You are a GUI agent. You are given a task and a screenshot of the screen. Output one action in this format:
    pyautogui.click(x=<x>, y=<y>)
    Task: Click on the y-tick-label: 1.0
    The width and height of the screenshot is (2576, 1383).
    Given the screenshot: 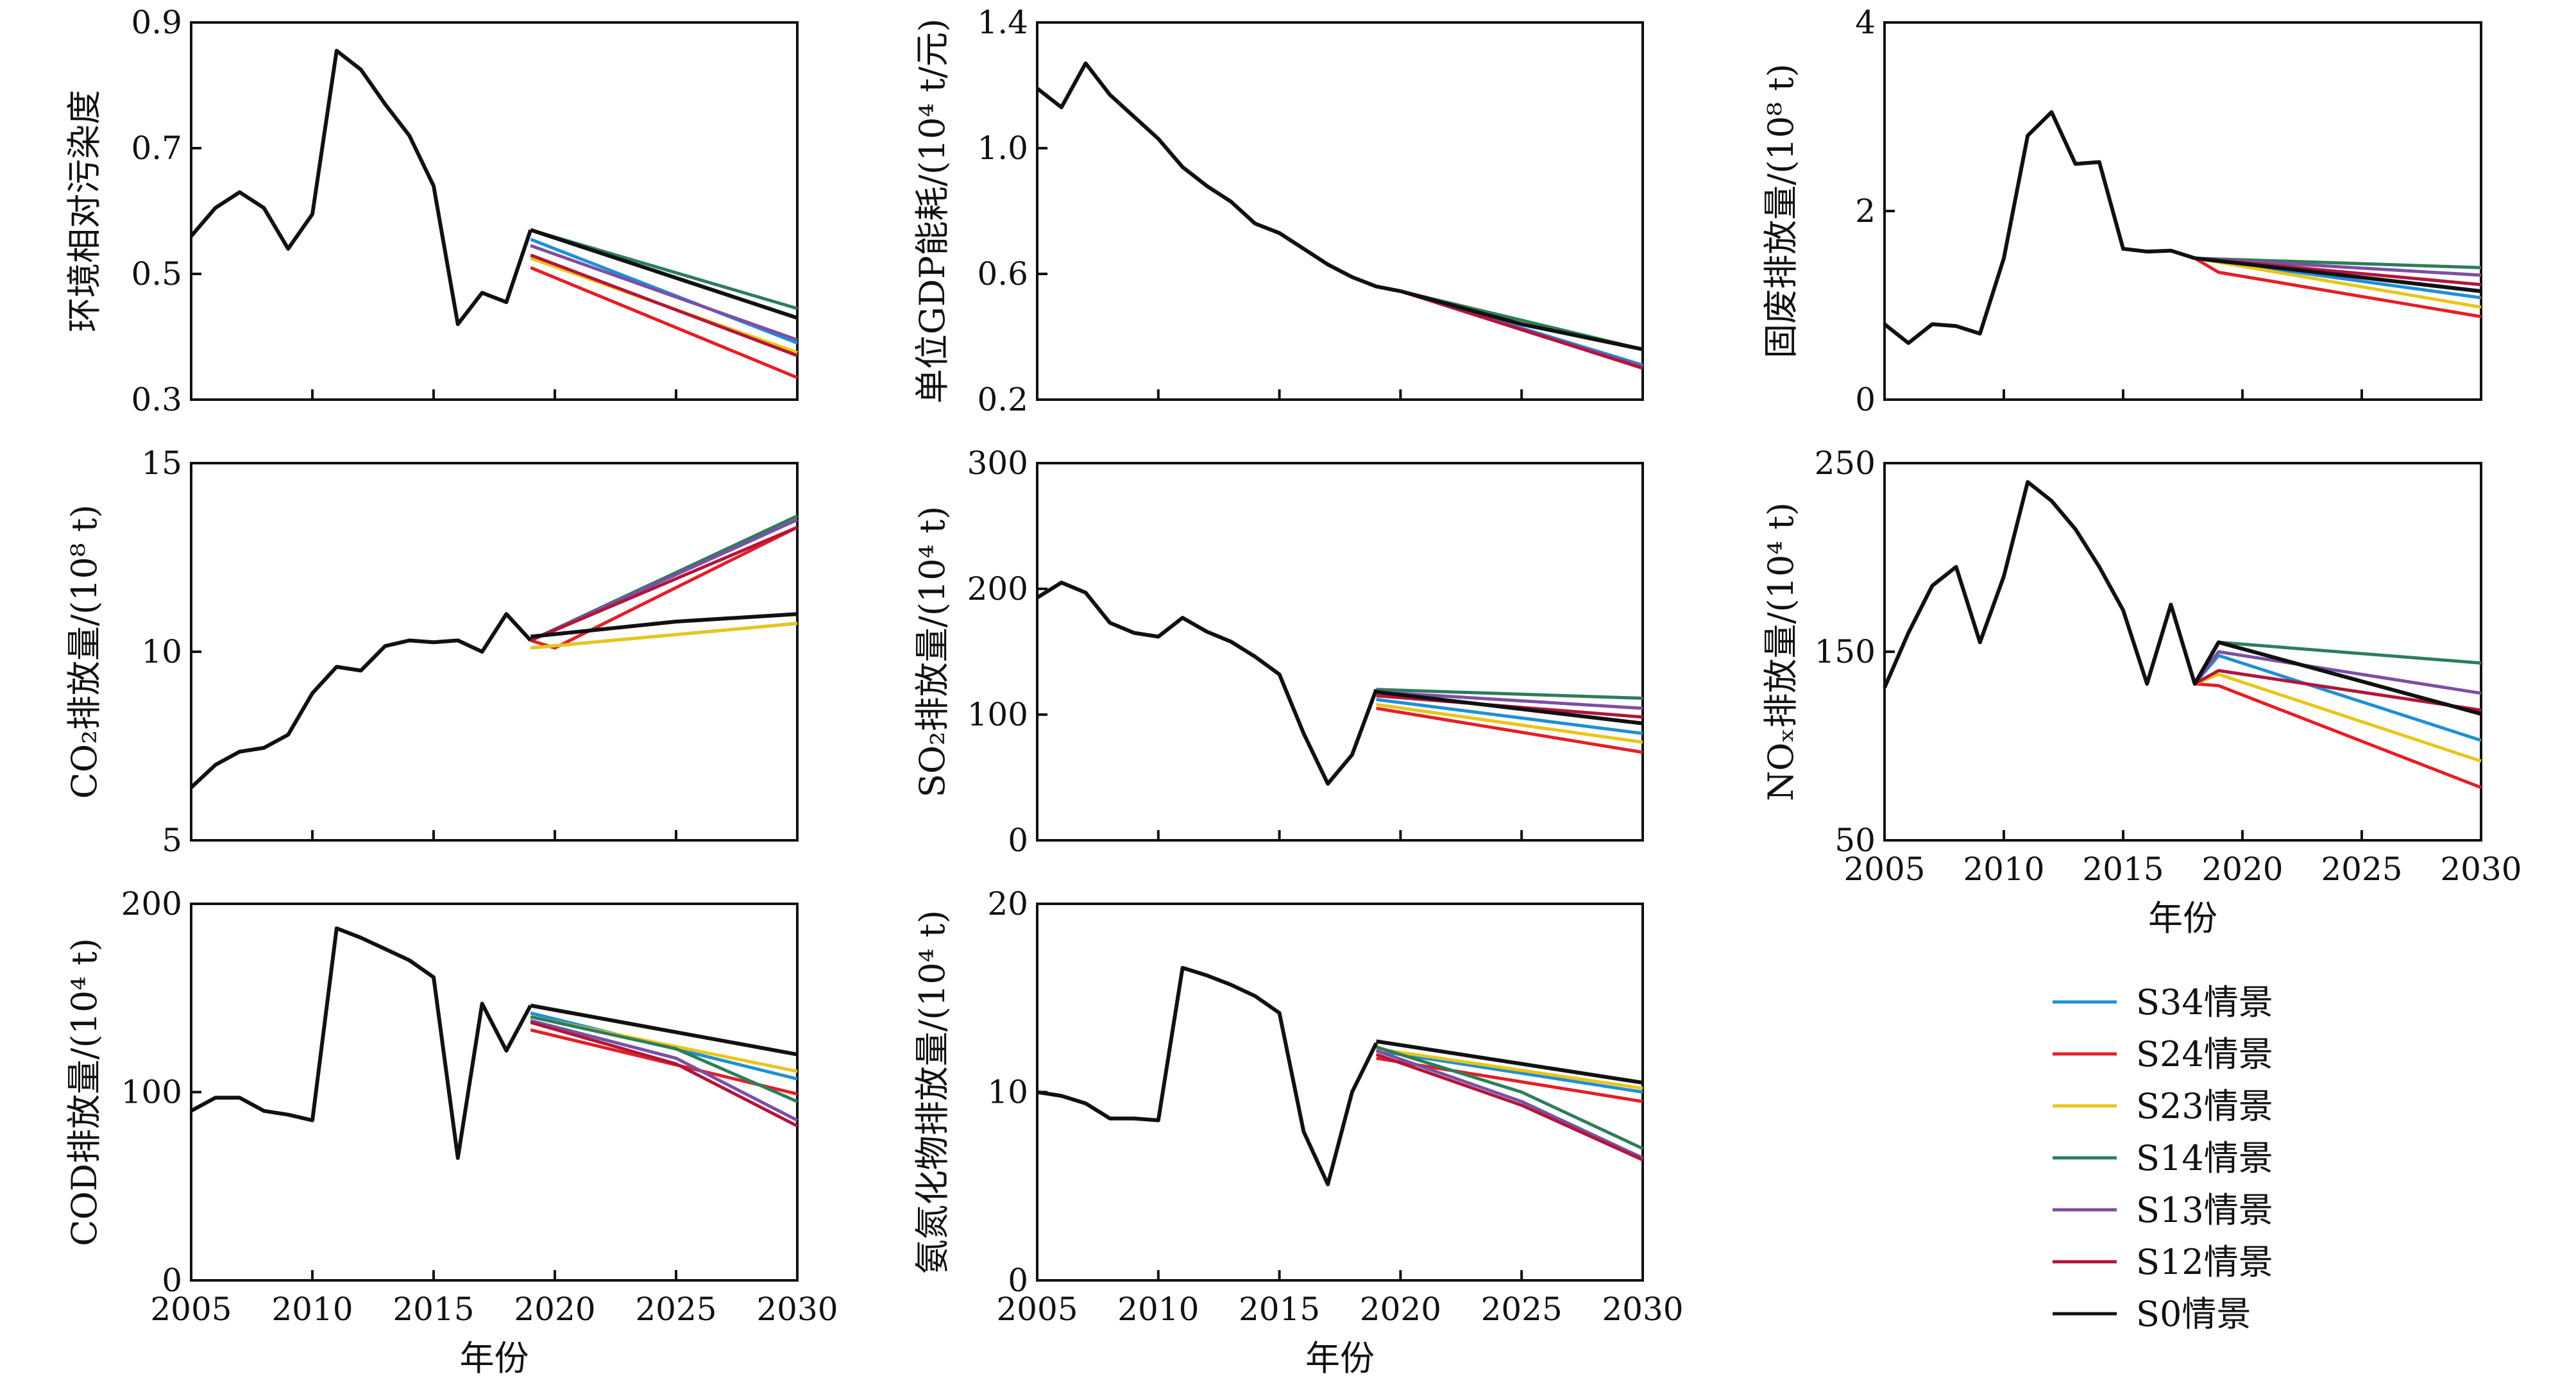 What is the action you would take?
    pyautogui.click(x=1002, y=148)
    